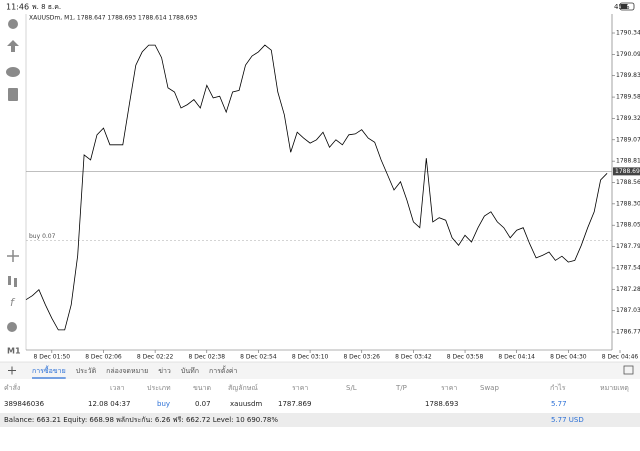  Describe the element at coordinates (441, 404) in the screenshot. I see `cell: 1788.693` at that location.